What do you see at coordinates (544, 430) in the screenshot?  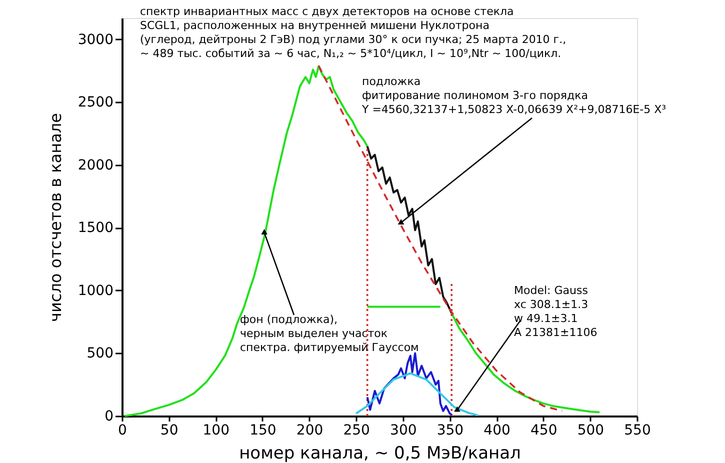 I see `x-tick-label: 450` at bounding box center [544, 430].